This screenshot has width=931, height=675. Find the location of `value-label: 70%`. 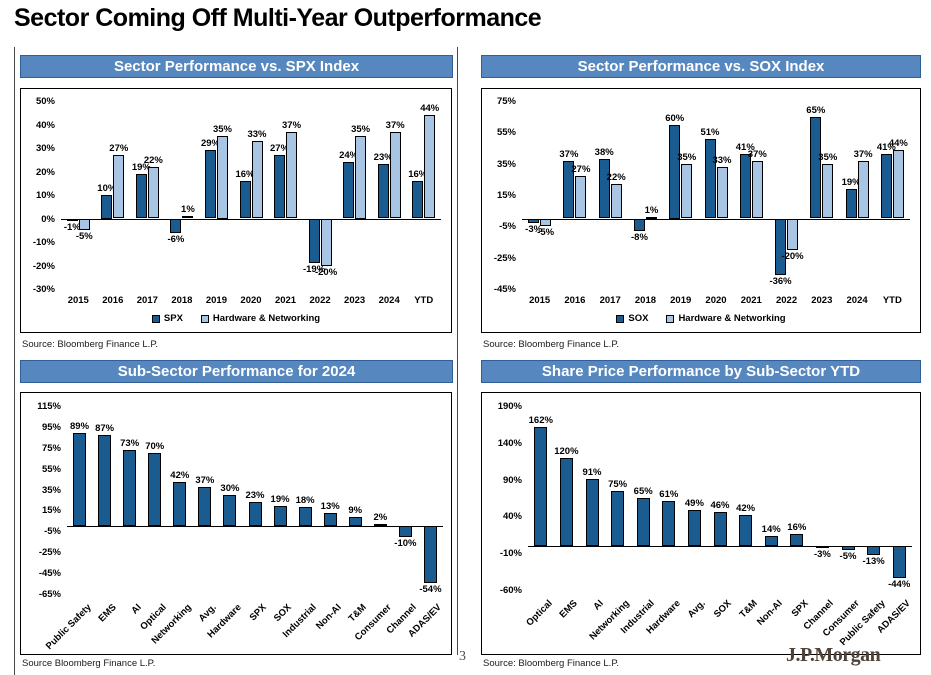

value-label: 70% is located at coordinates (155, 446).